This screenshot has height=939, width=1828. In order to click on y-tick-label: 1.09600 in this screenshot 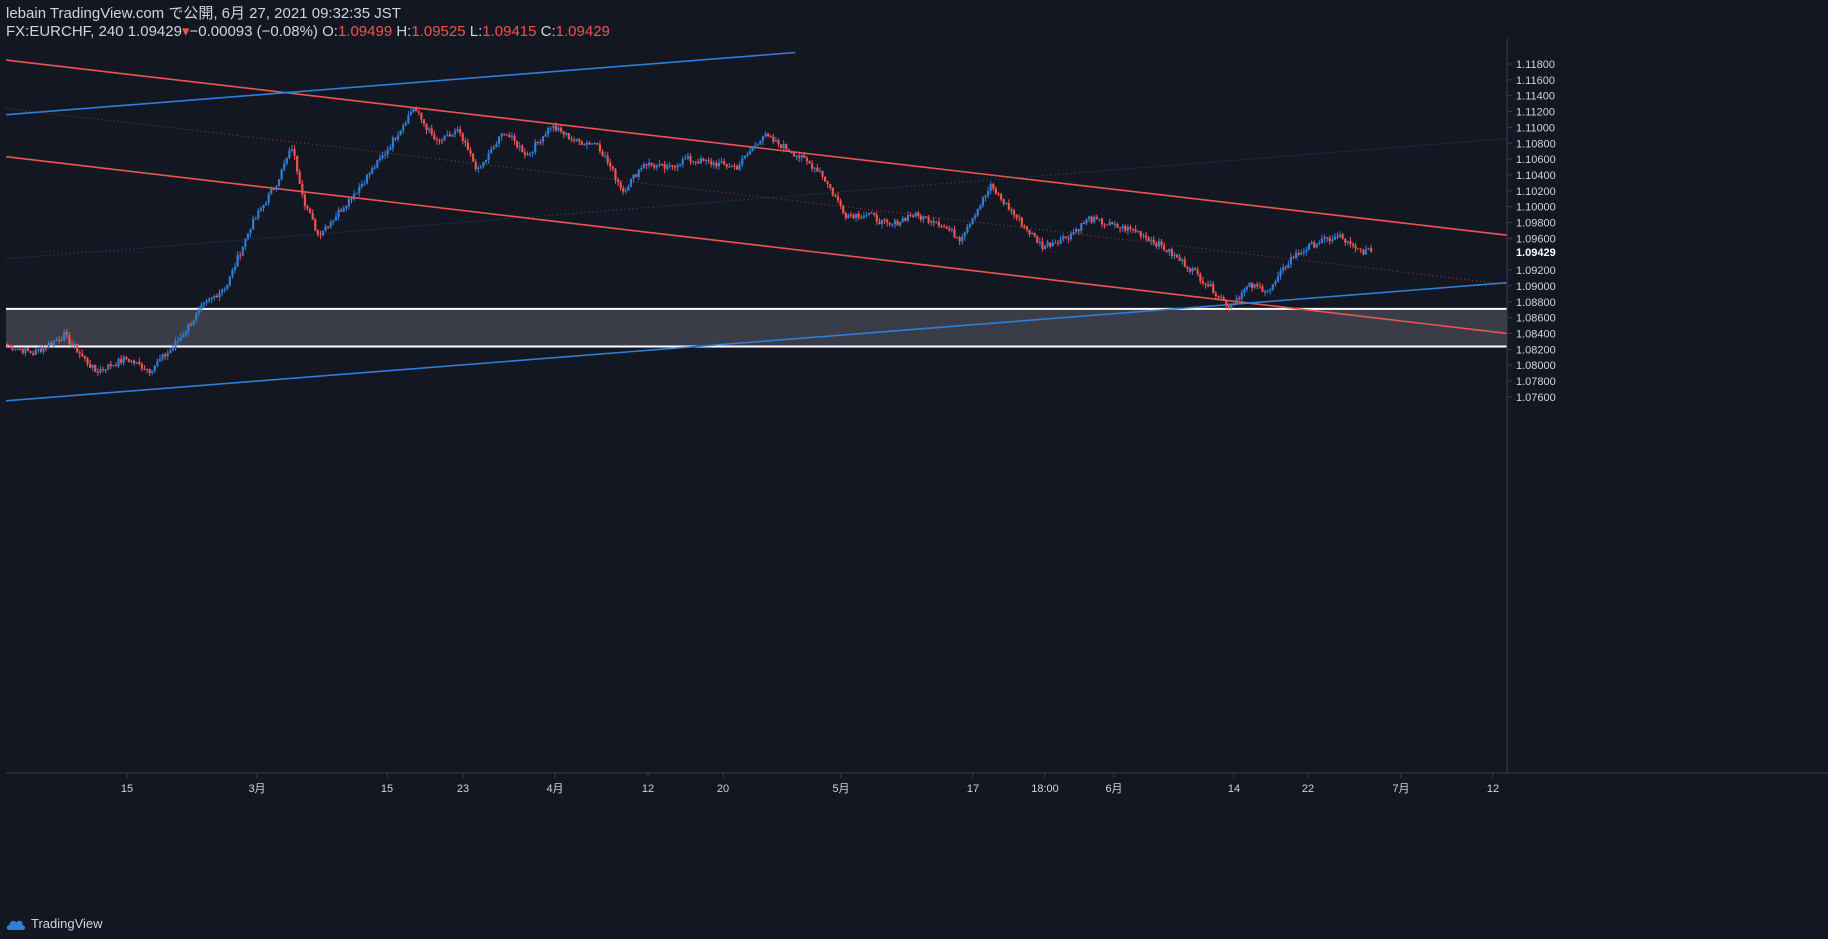, I will do `click(1536, 239)`.